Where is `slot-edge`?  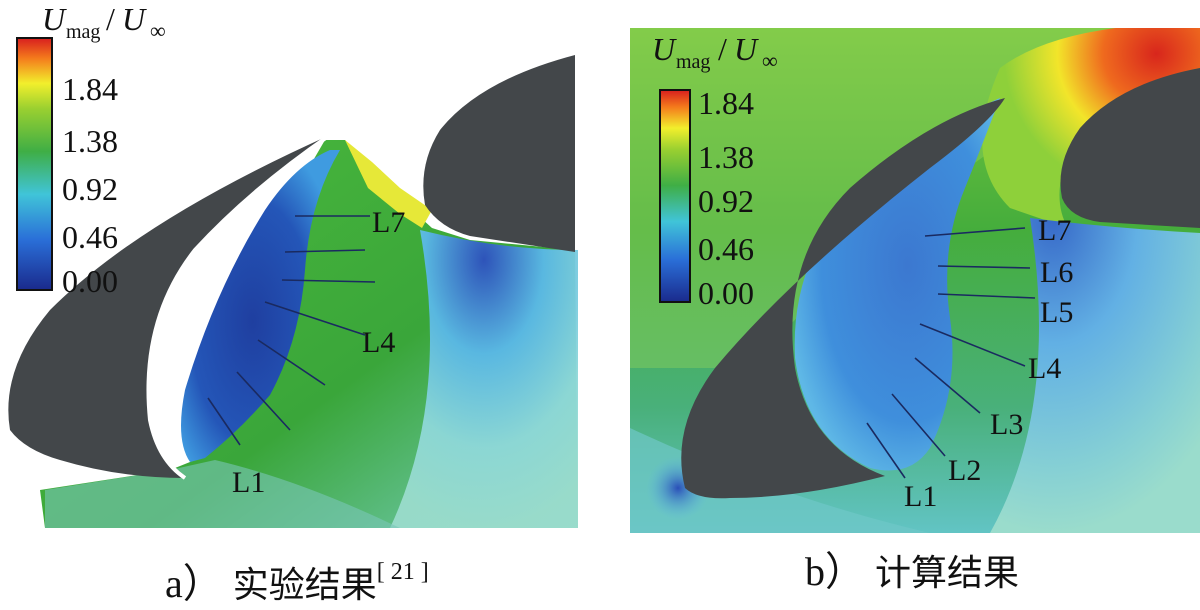 slot-edge is located at coordinates (239, 306).